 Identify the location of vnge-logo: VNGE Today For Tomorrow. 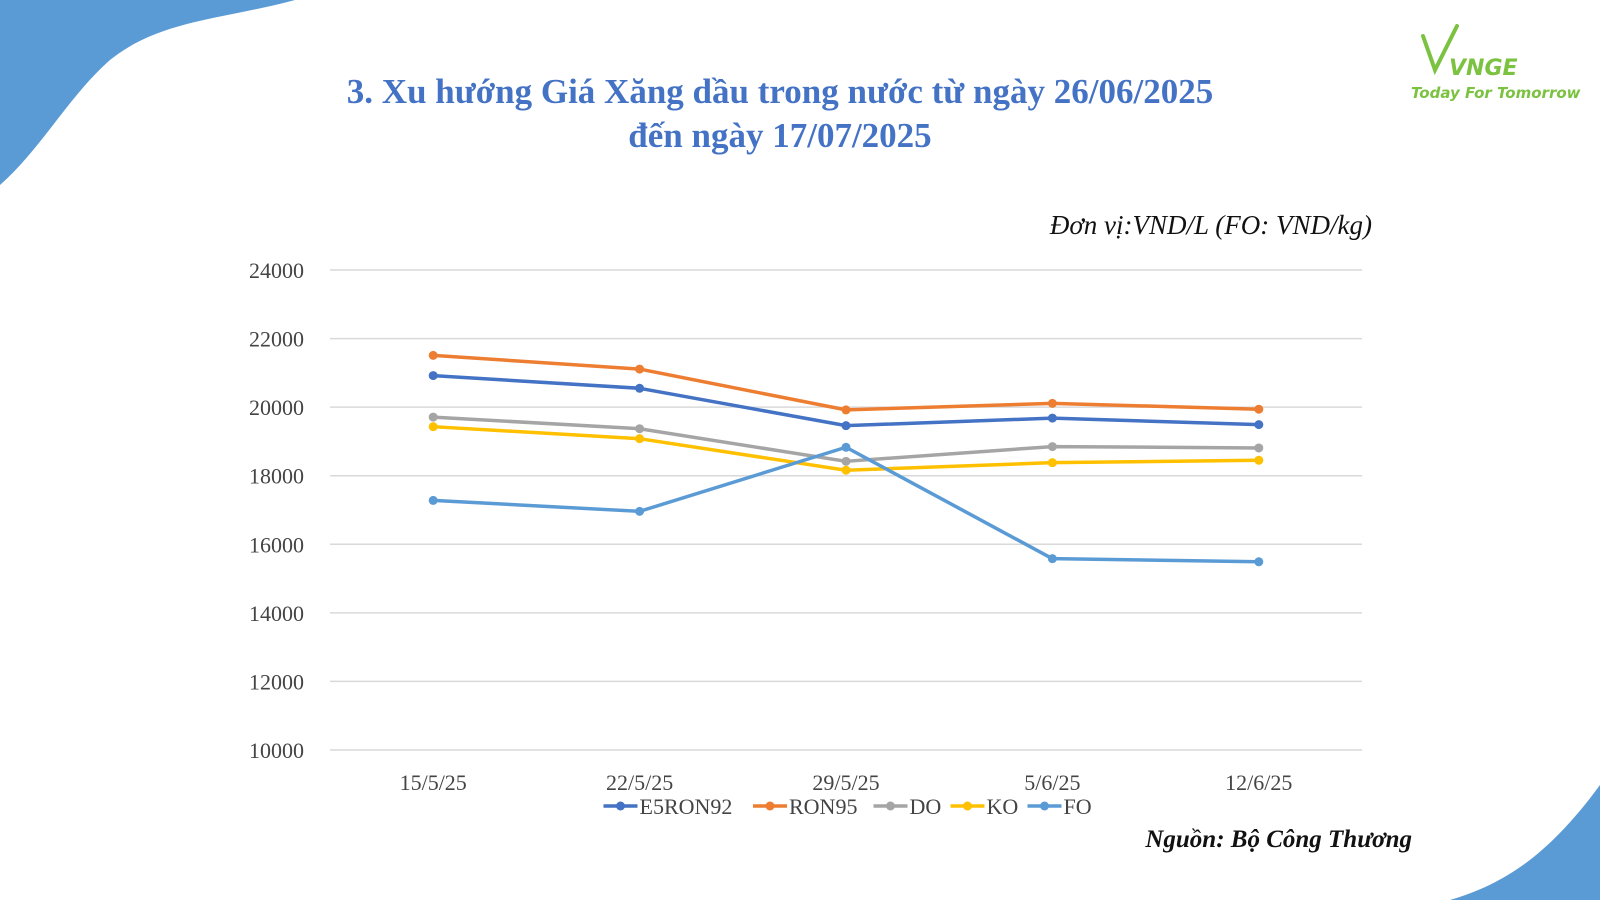
(1495, 63).